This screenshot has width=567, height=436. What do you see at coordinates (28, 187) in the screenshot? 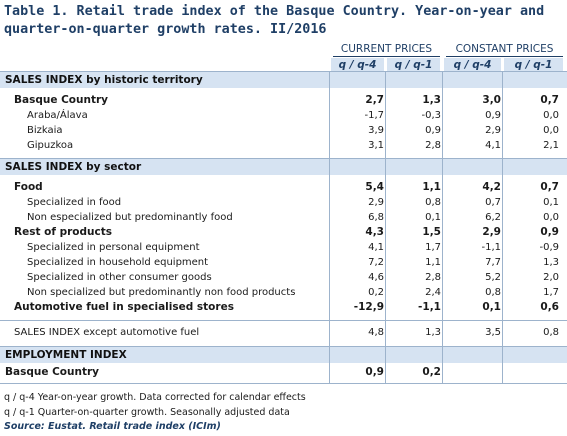
I see `row-label: Food` at bounding box center [28, 187].